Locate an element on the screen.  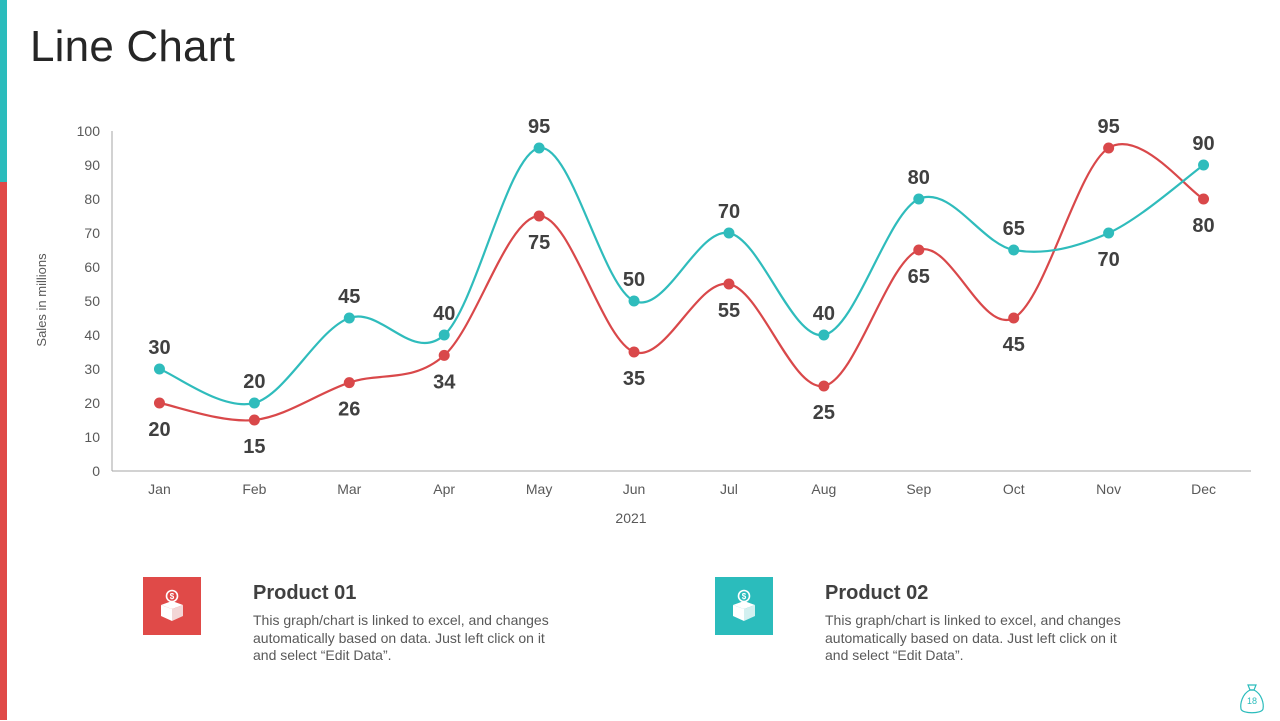
page-number: 18 is located at coordinates (1251, 701).